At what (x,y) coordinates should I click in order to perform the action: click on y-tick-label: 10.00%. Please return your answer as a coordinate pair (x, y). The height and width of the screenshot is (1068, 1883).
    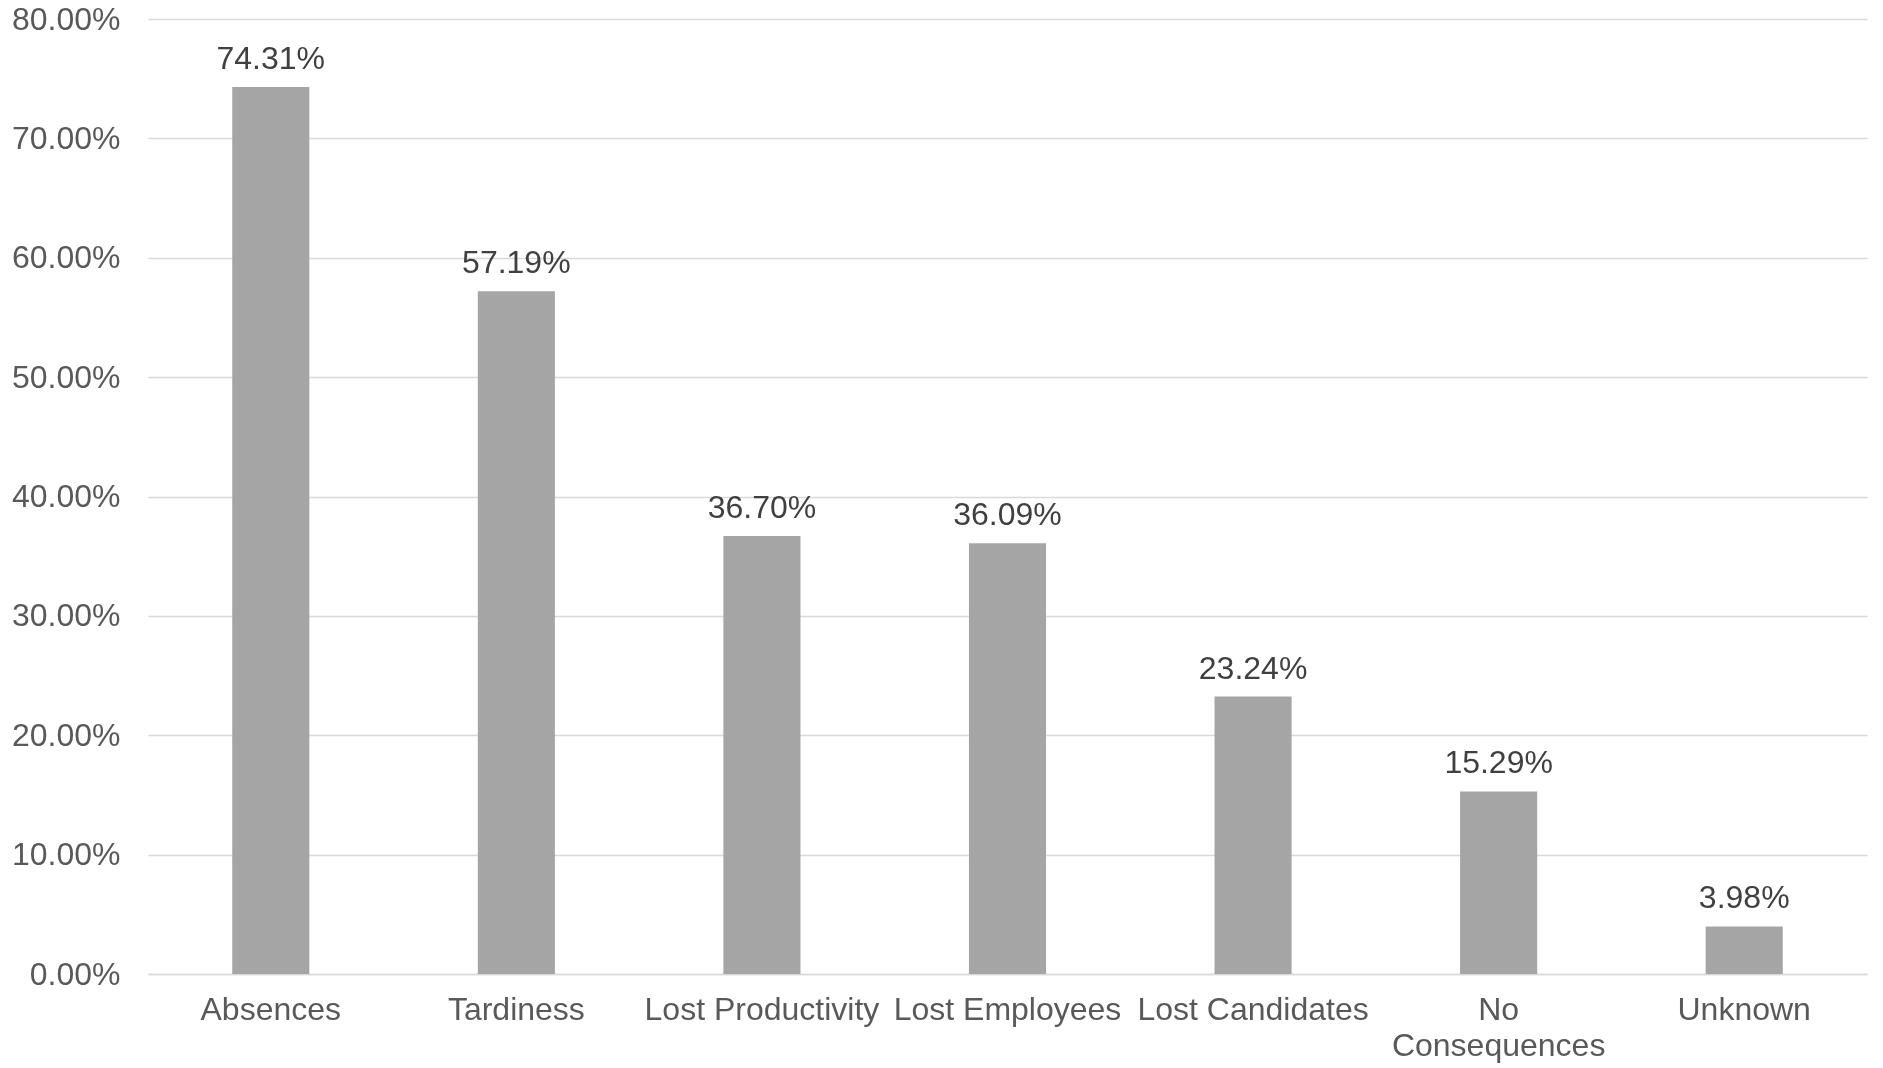
    Looking at the image, I should click on (66, 854).